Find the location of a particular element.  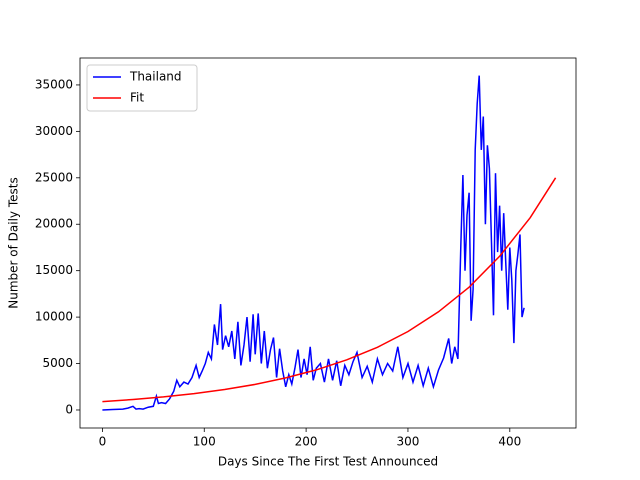

y-tick-label: 5000 is located at coordinates (57, 363).